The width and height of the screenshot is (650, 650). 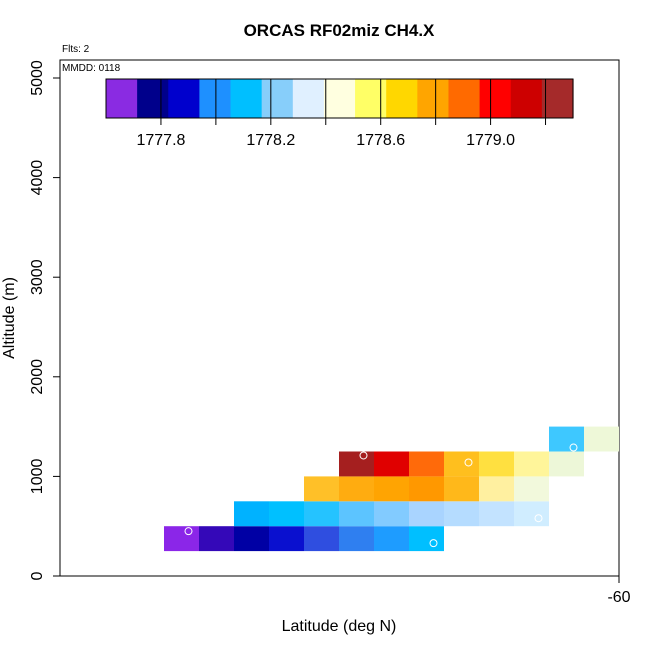 I want to click on date-note: MMDD: 0118, so click(x=91, y=68).